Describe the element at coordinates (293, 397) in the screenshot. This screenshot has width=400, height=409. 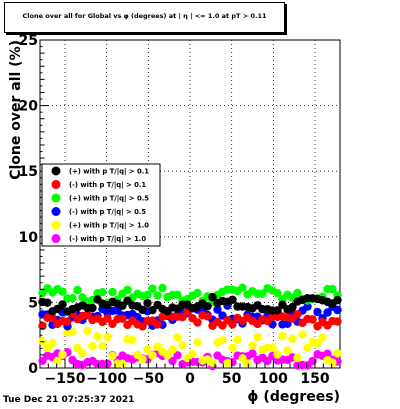
I see `x-axis-label: ϕ (degrees)` at that location.